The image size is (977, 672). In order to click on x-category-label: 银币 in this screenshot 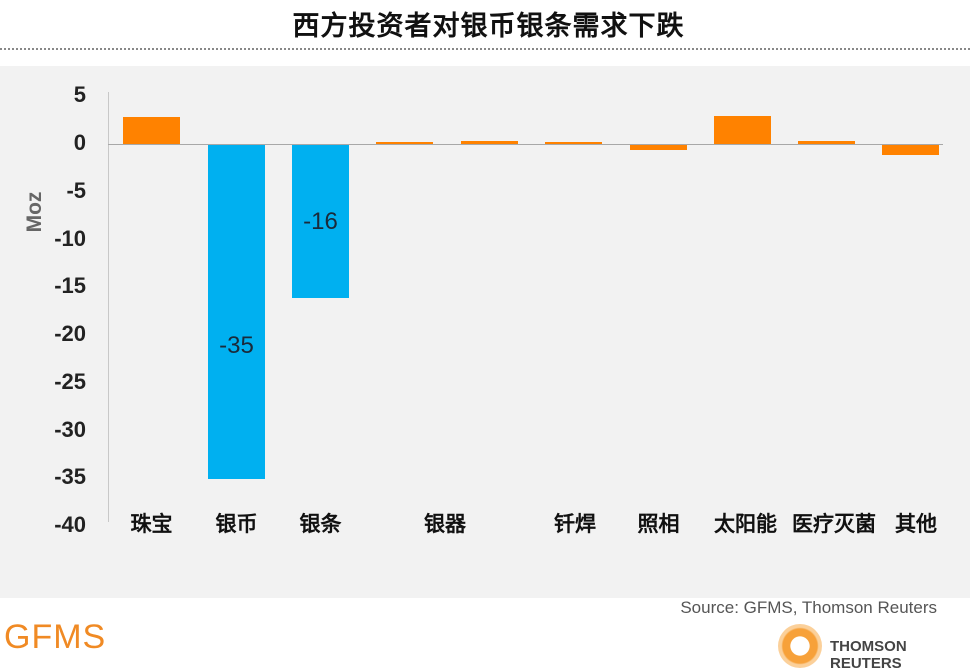, I will do `click(236, 524)`.